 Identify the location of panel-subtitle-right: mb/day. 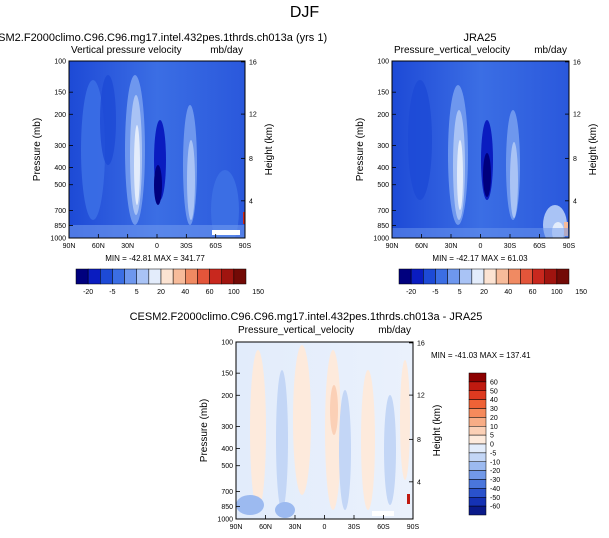
(226, 50).